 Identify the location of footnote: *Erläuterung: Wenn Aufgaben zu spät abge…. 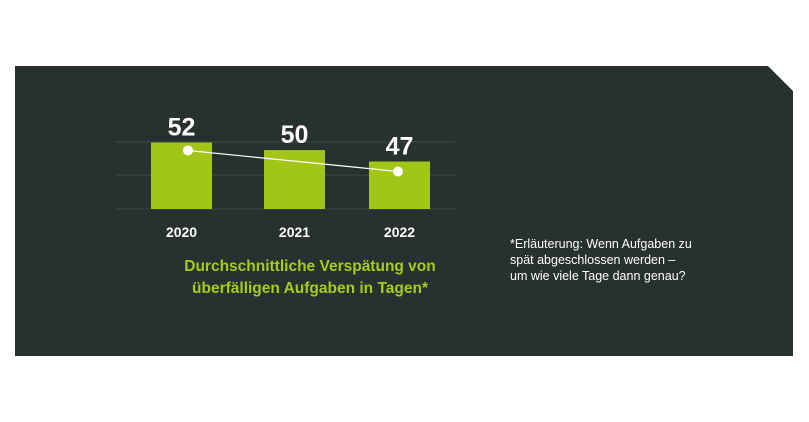
(625, 260).